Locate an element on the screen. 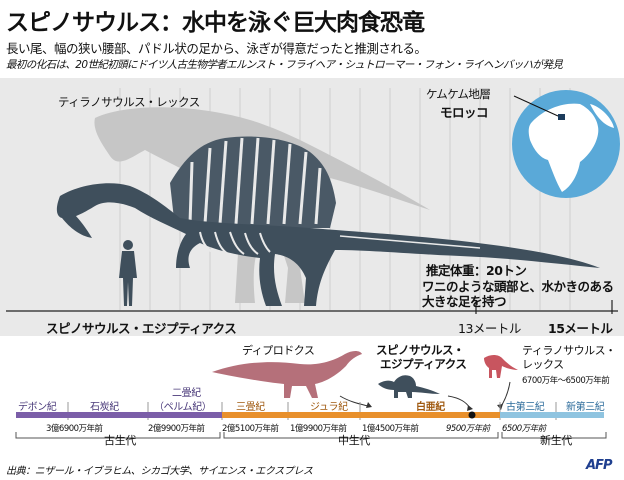  era-mesozoic: 中生代 is located at coordinates (354, 440).